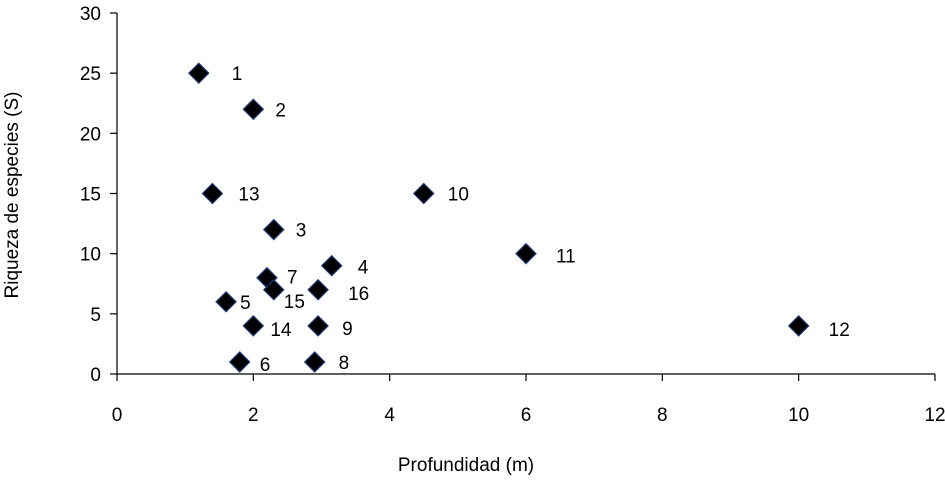 This screenshot has height=480, width=945. What do you see at coordinates (265, 365) in the screenshot?
I see `data-label-6: 6` at bounding box center [265, 365].